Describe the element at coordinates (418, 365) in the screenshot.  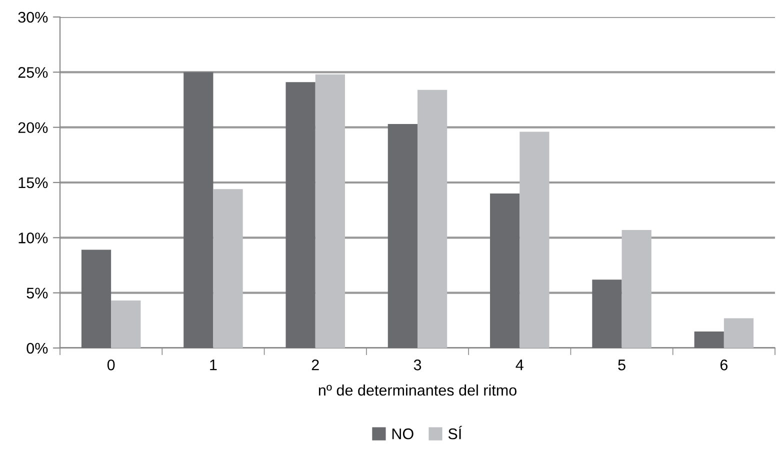
I see `x-tick-label: 3` at that location.